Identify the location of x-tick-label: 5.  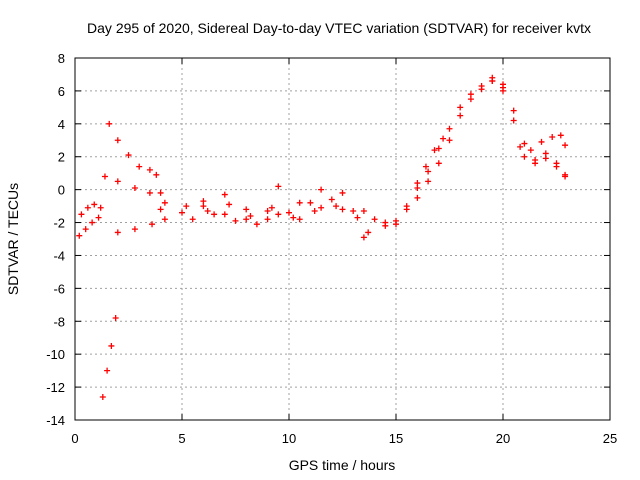
(181, 438).